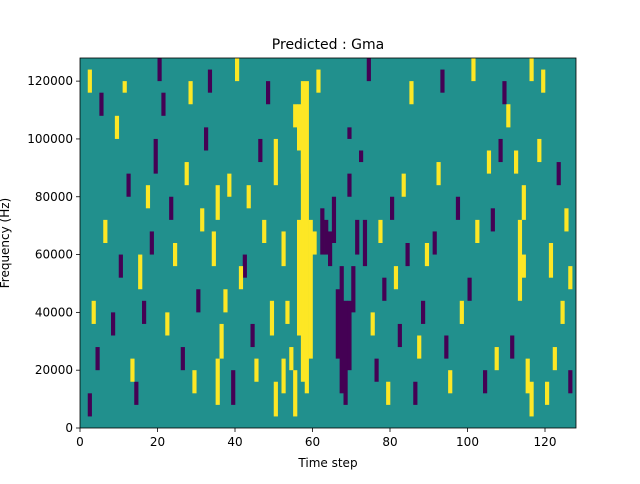 This screenshot has height=484, width=640. Describe the element at coordinates (467, 442) in the screenshot. I see `x-tick-label: 100` at that location.